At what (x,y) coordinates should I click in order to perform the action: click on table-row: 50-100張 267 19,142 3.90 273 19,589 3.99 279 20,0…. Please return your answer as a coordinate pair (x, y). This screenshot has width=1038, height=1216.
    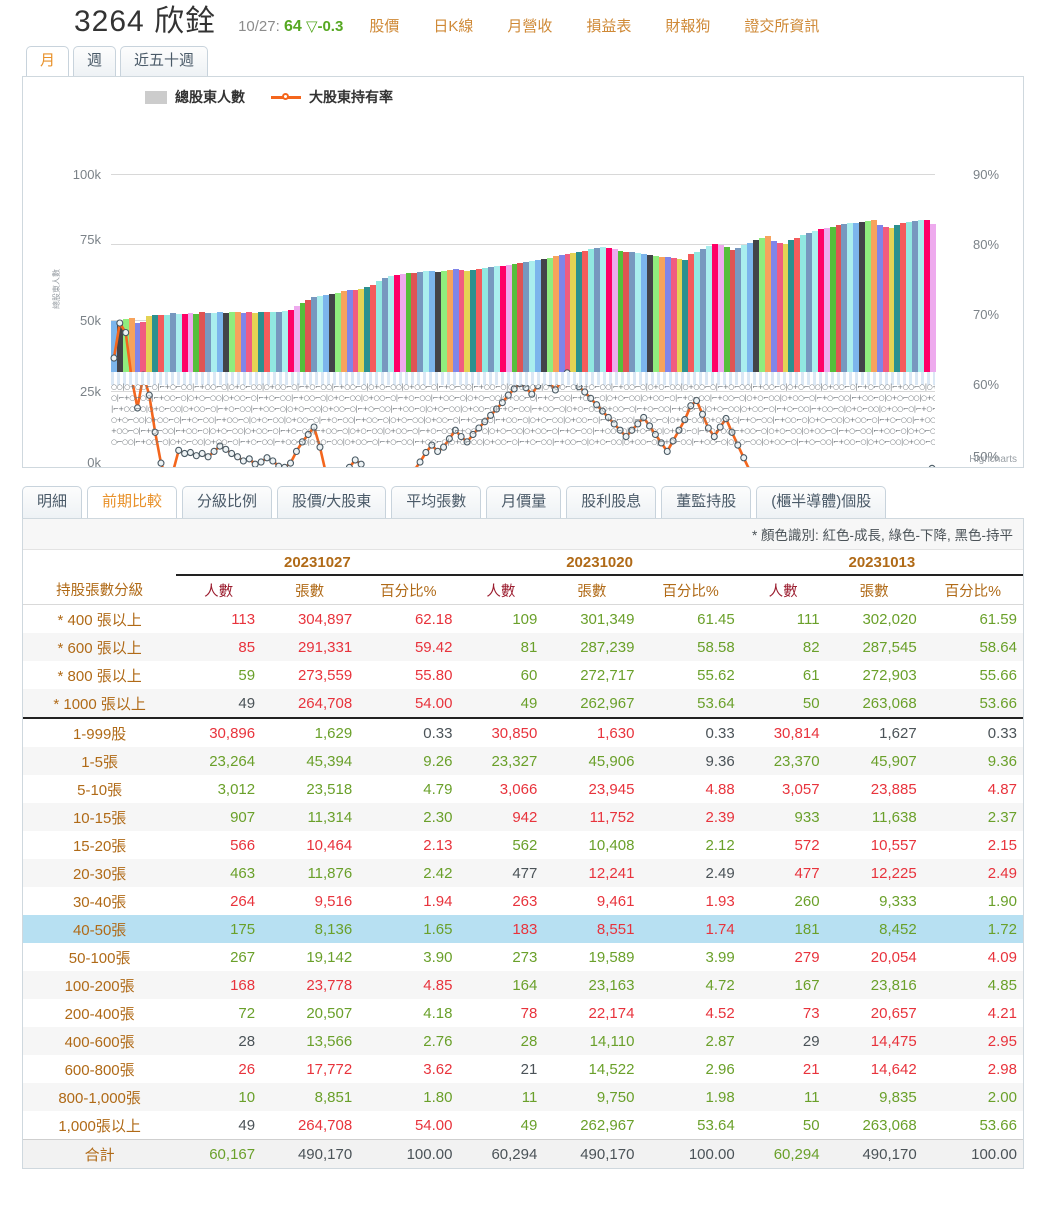
    Looking at the image, I should click on (523, 957).